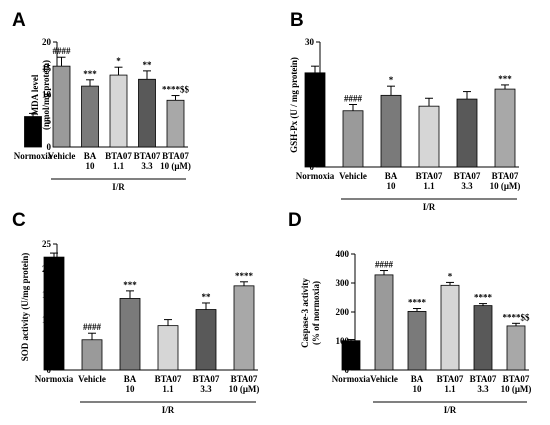  Describe the element at coordinates (310, 42) in the screenshot. I see `y-tick-label: 30` at that location.